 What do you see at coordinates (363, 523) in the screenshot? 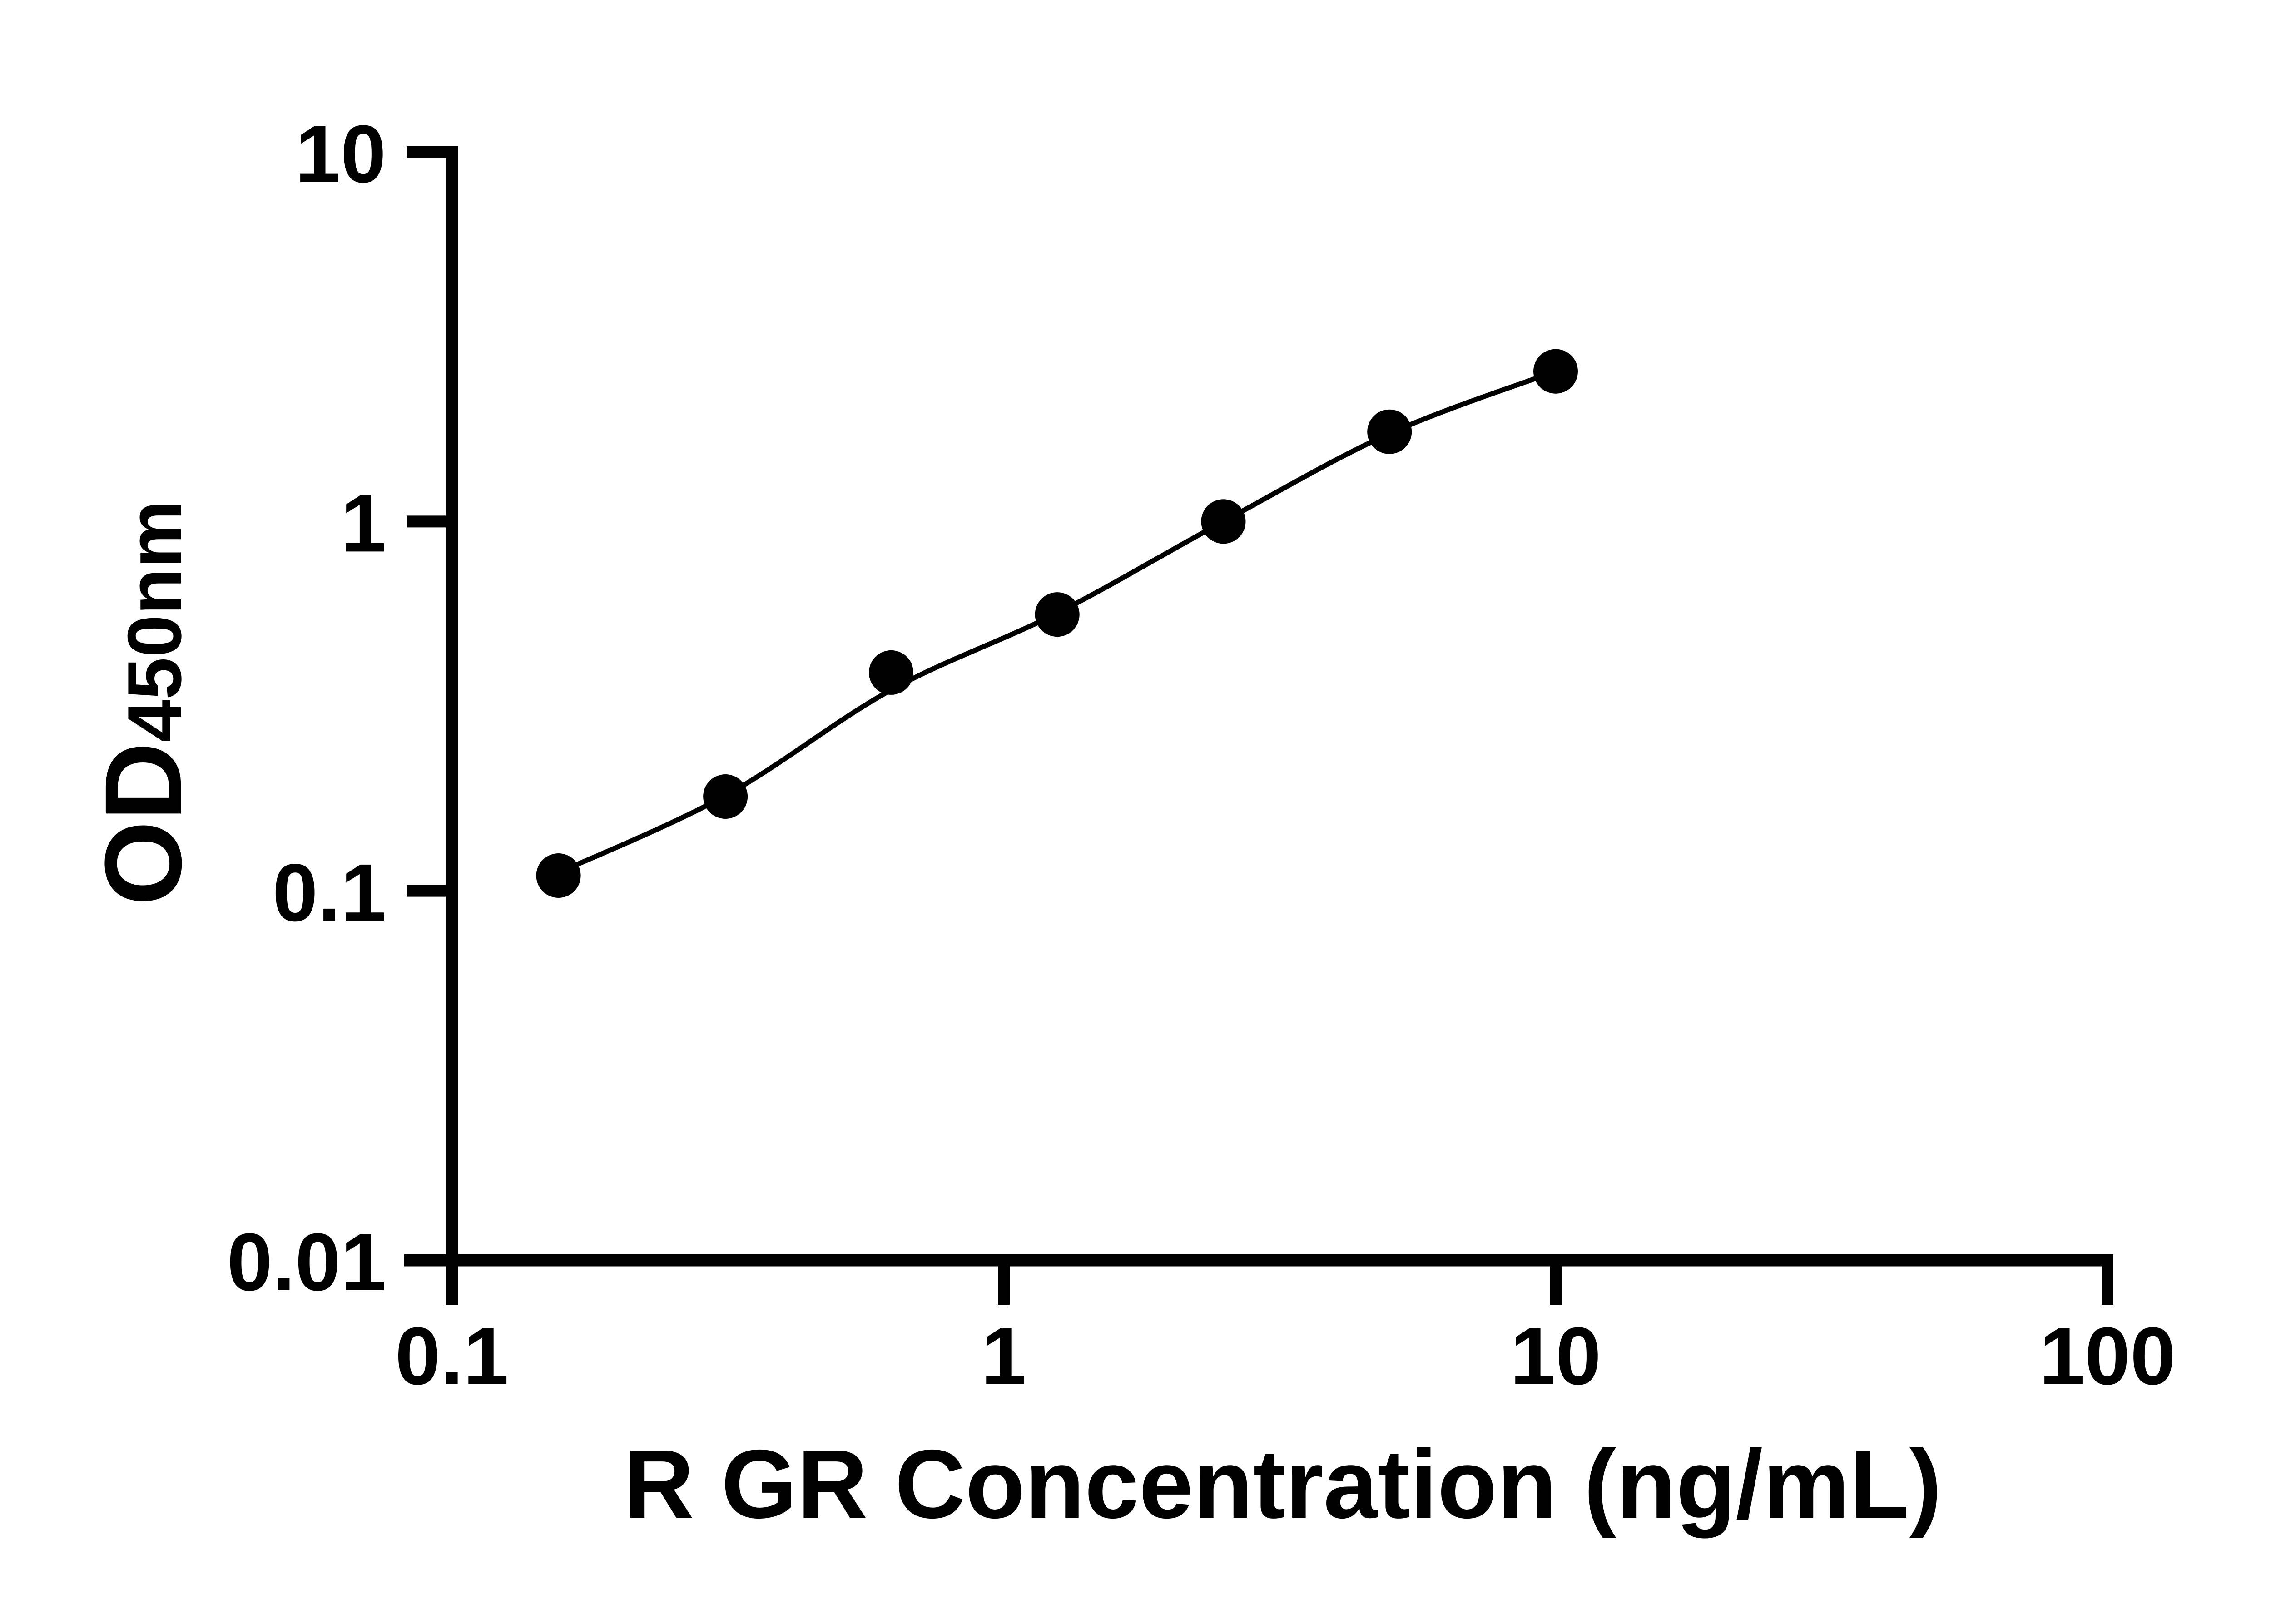
I see `y-tick-label: 1` at bounding box center [363, 523].